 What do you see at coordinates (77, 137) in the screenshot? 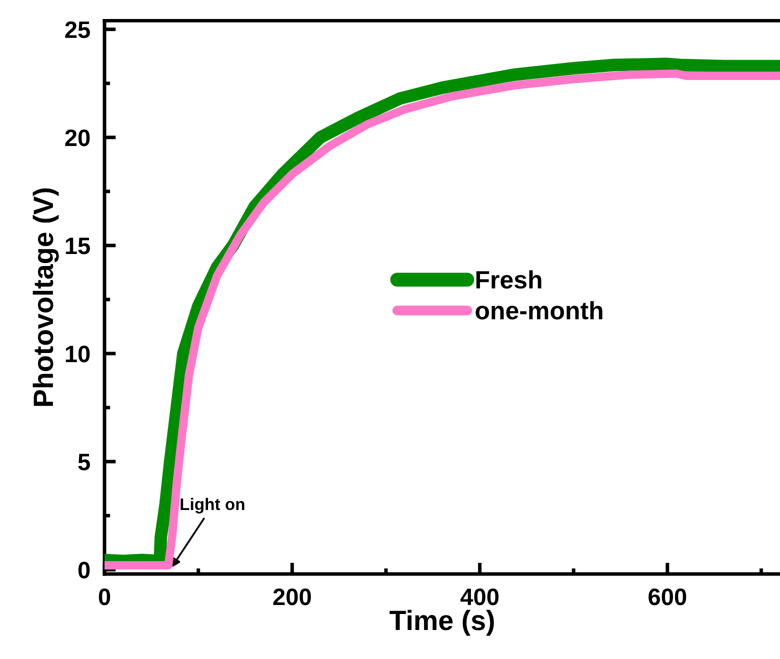
I see `y-tick-label: 20` at bounding box center [77, 137].